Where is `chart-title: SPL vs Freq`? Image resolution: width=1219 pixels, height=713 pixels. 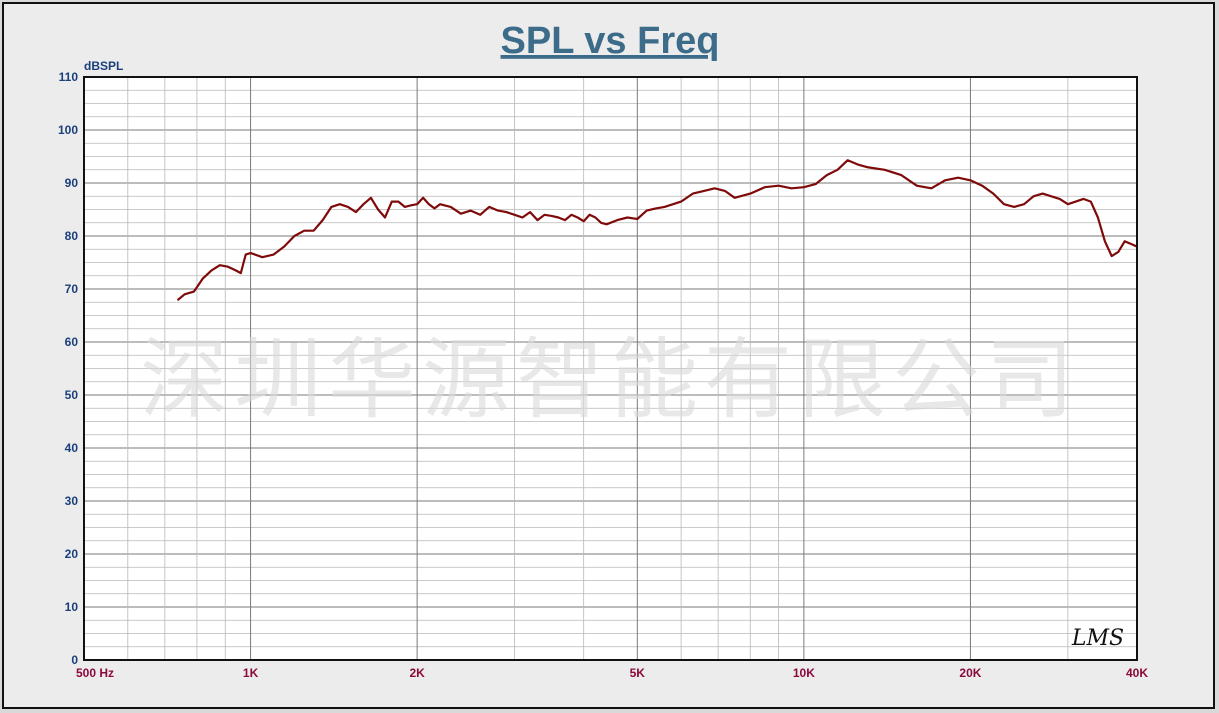 chart-title: SPL vs Freq is located at coordinates (610, 41).